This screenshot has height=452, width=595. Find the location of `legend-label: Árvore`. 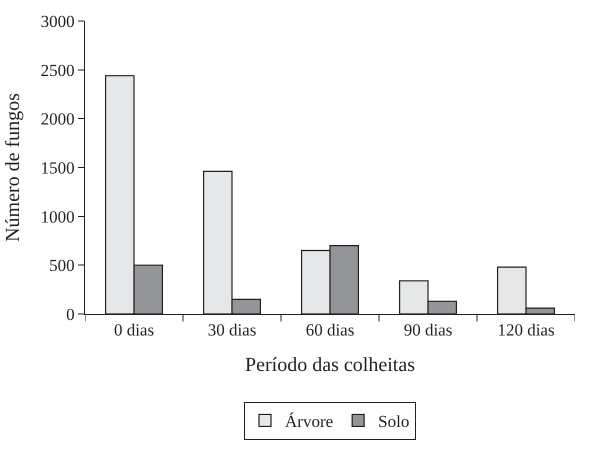

legend-label: Árvore is located at coordinates (309, 422).